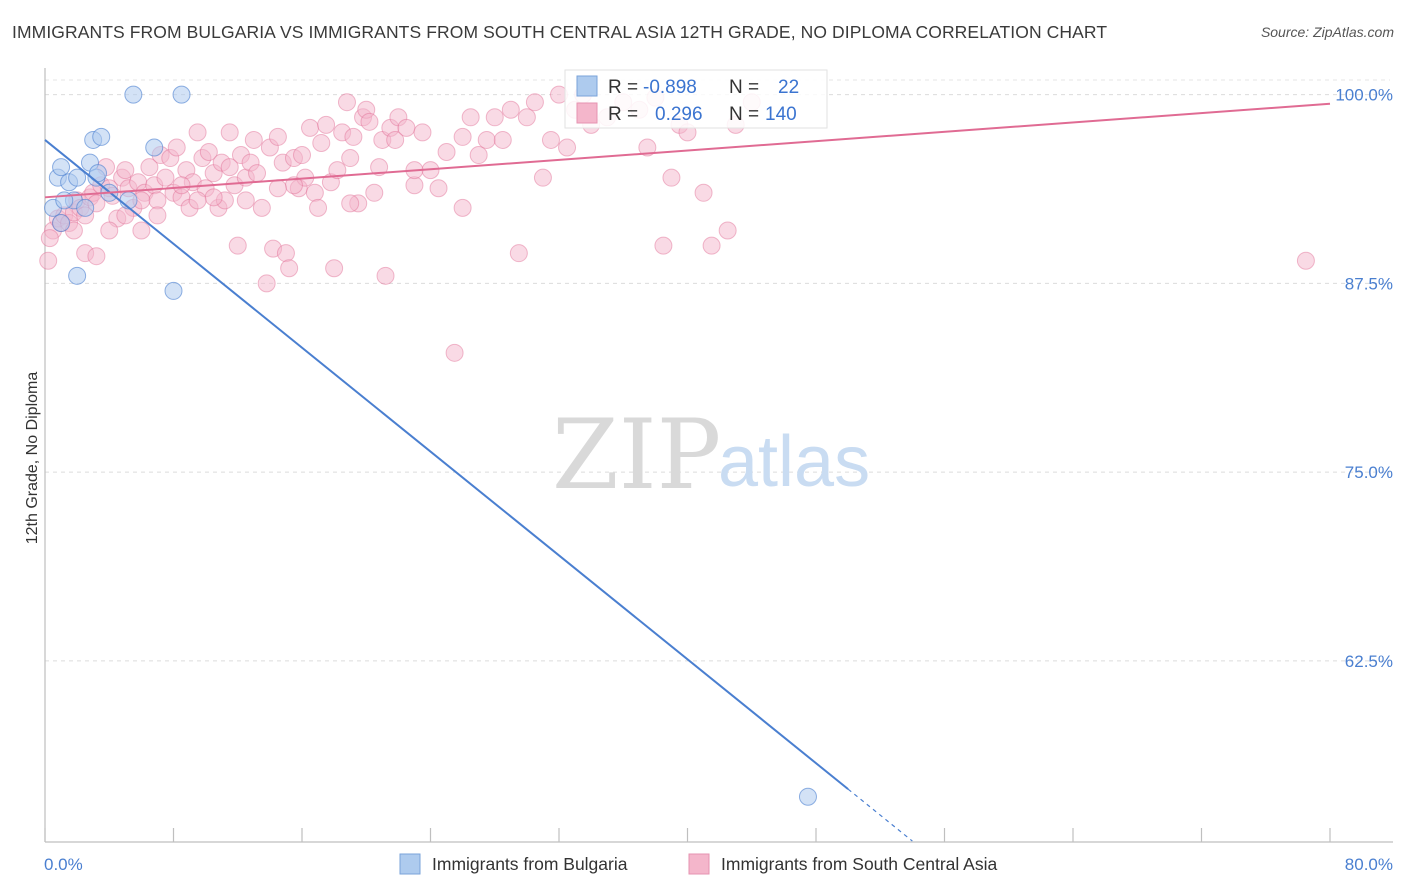 The height and width of the screenshot is (892, 1406). I want to click on y-tick-label-3: 100.0%, so click(1364, 95).